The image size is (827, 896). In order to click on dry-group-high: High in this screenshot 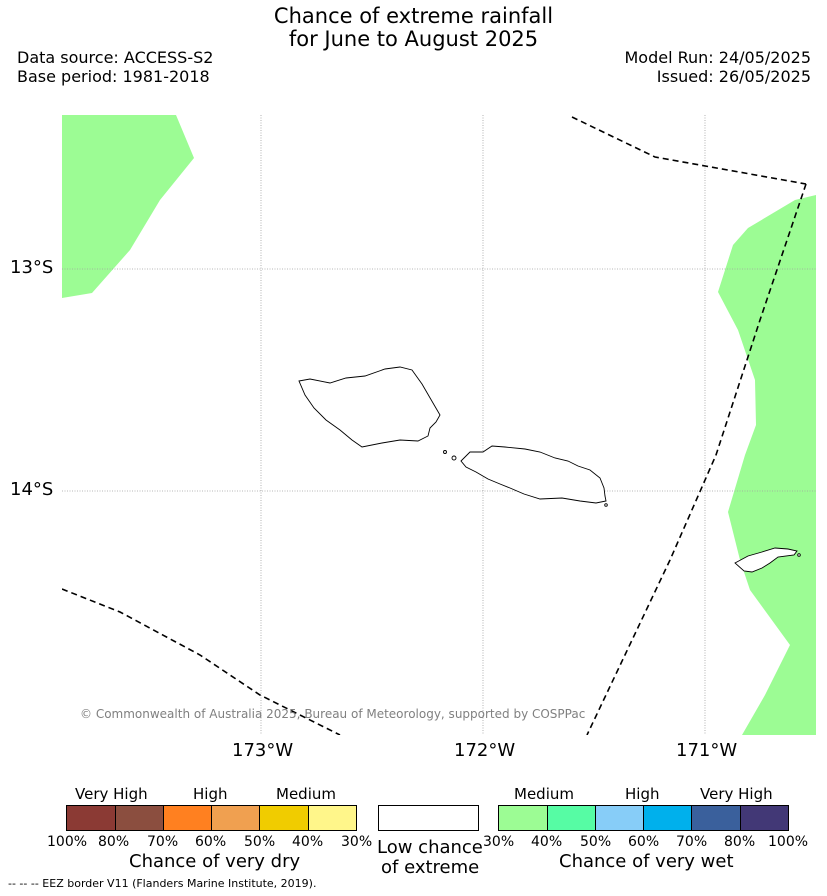, I will do `click(210, 794)`.